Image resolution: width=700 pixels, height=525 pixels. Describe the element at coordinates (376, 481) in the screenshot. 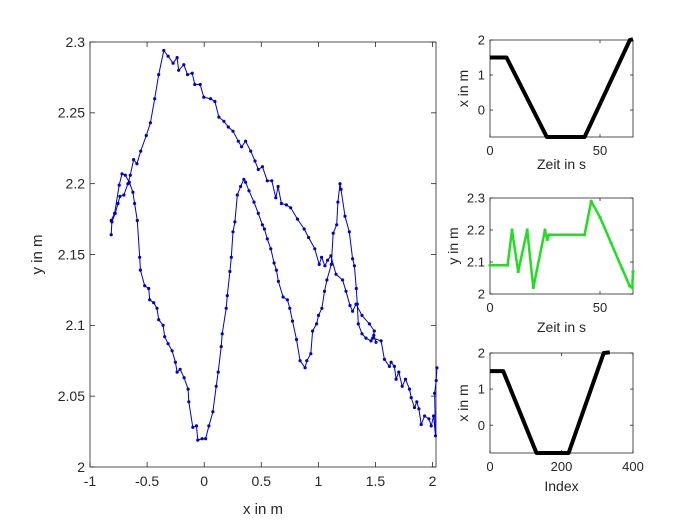

I see `x-tick-label: 1.5` at that location.